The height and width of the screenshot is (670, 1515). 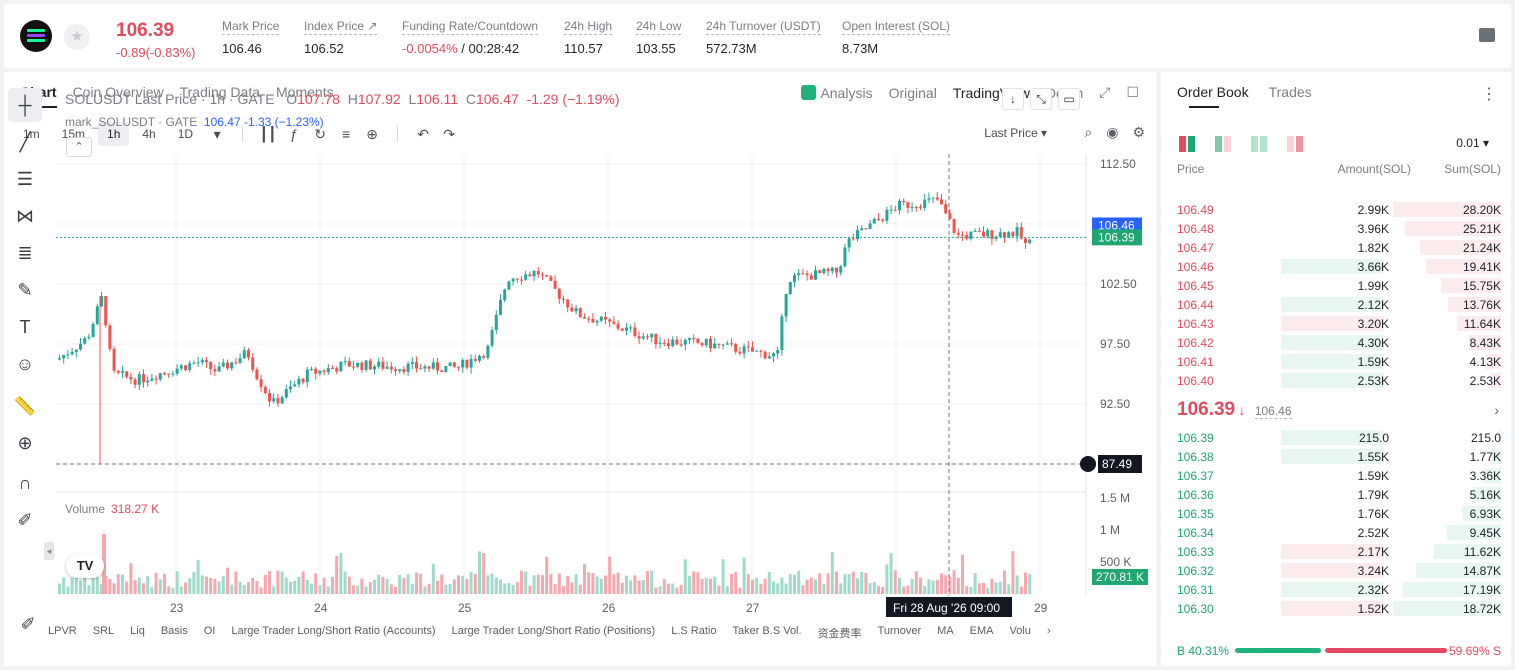 I want to click on gear-icon: ⚙, so click(x=1138, y=132).